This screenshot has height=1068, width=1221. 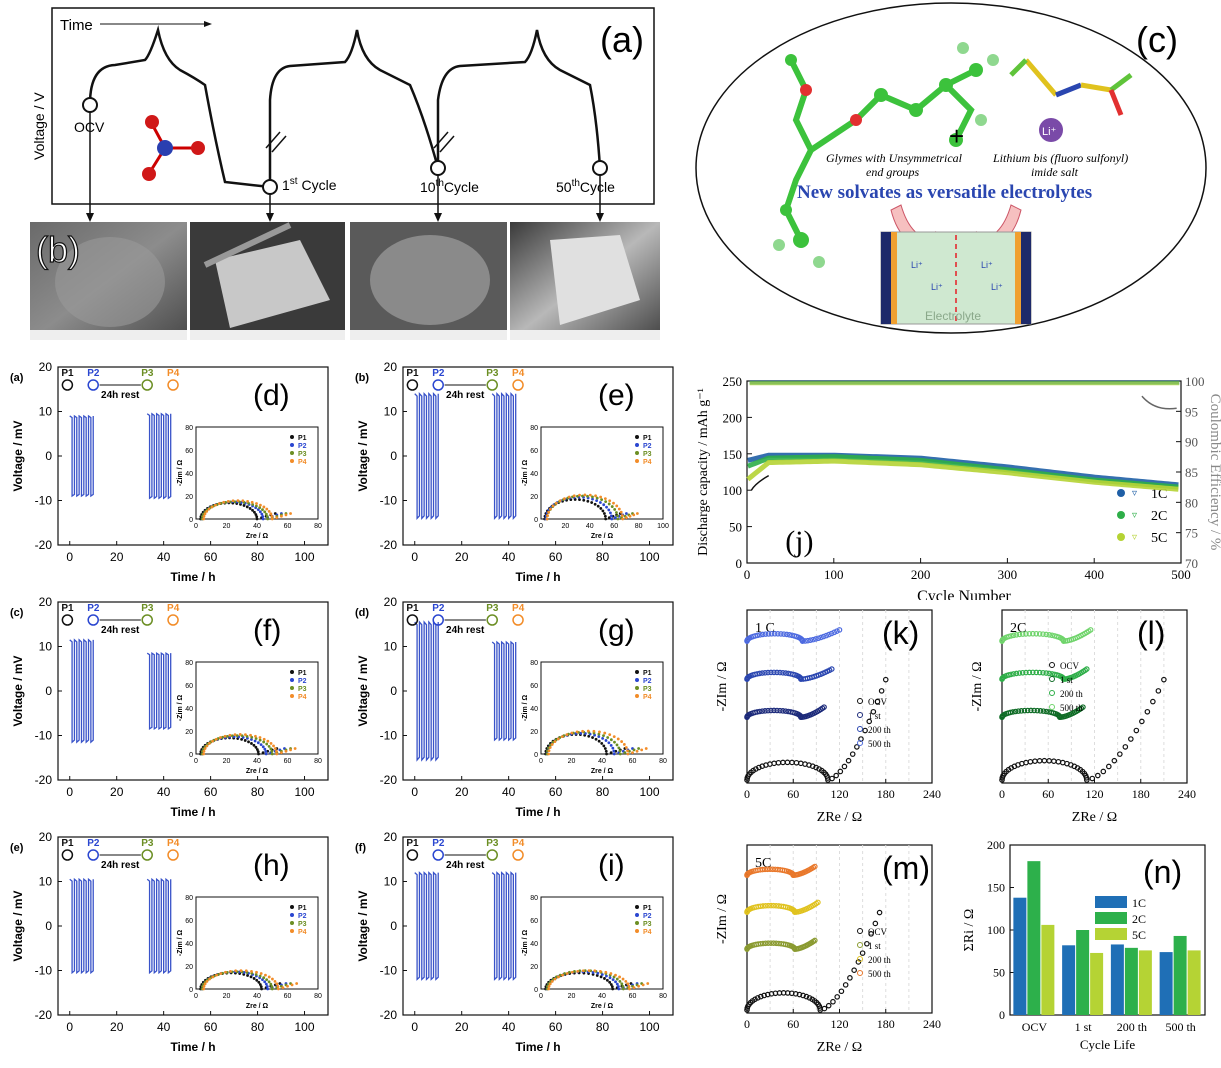 What do you see at coordinates (271, 865) in the screenshot?
I see `panel-letter: (h)` at bounding box center [271, 865].